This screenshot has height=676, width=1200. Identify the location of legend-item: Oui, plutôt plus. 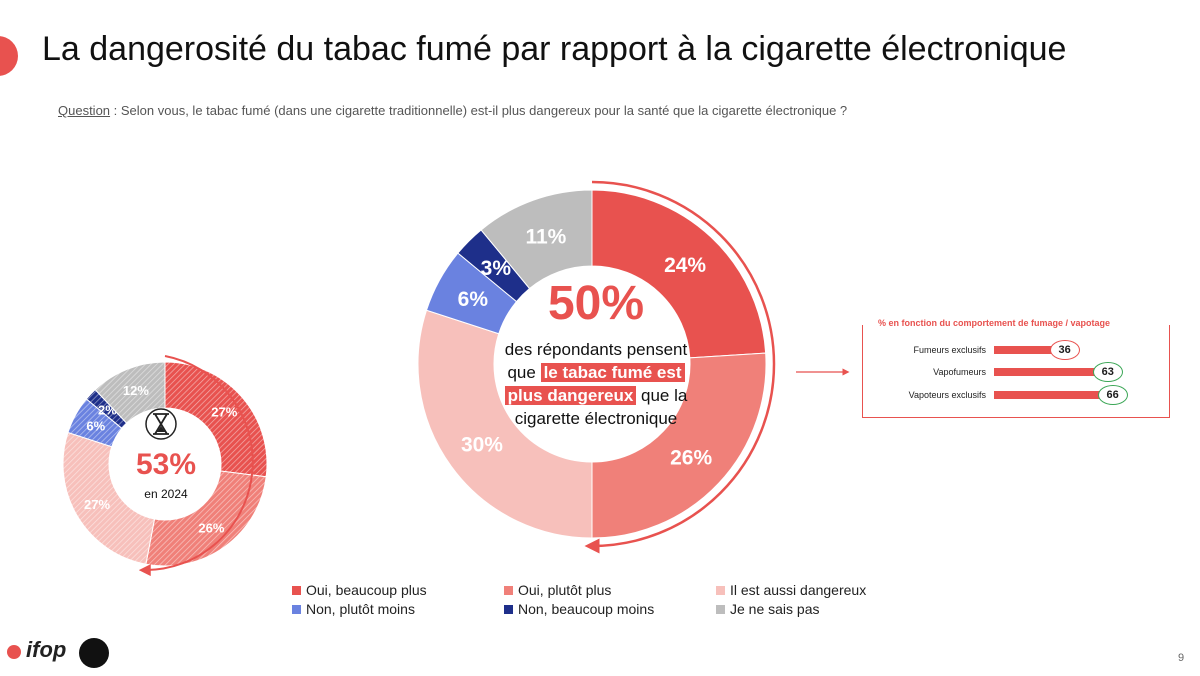
(610, 590).